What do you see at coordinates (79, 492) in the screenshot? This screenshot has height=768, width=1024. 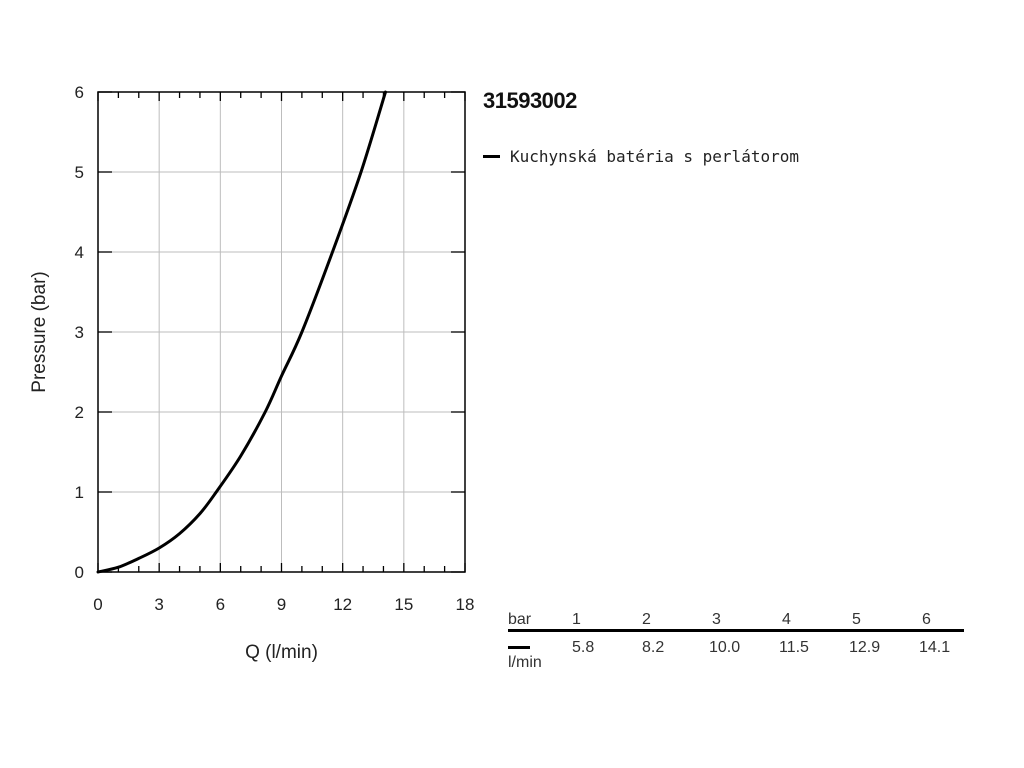 I see `y-tick-label: 1` at bounding box center [79, 492].